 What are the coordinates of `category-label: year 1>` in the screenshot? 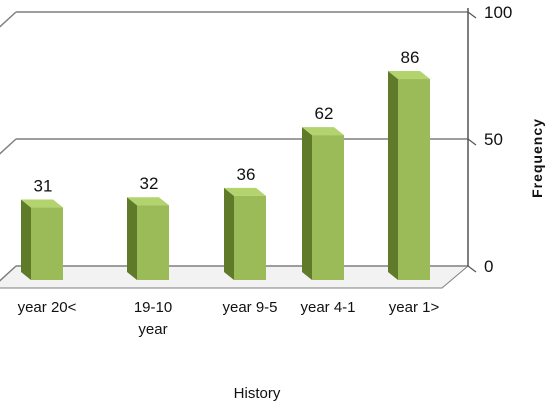 It's located at (414, 307).